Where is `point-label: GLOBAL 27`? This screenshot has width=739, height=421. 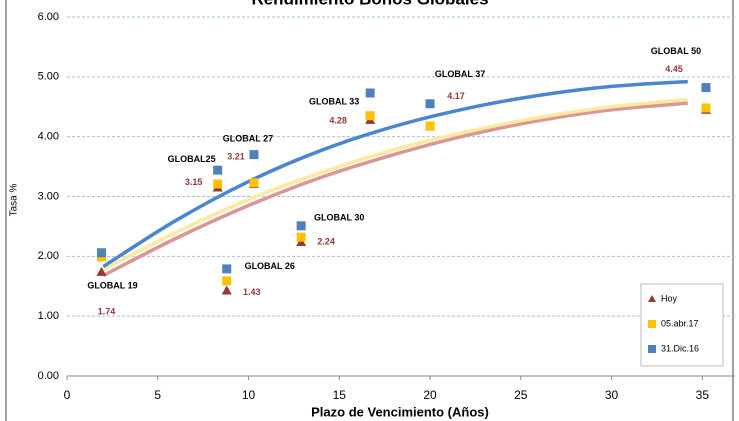
point-label: GLOBAL 27 is located at coordinates (248, 138).